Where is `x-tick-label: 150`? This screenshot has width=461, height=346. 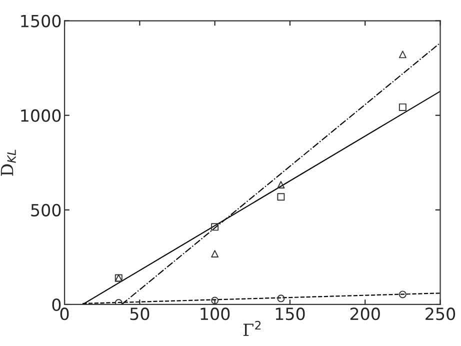 x-tick-label: 150 is located at coordinates (290, 314).